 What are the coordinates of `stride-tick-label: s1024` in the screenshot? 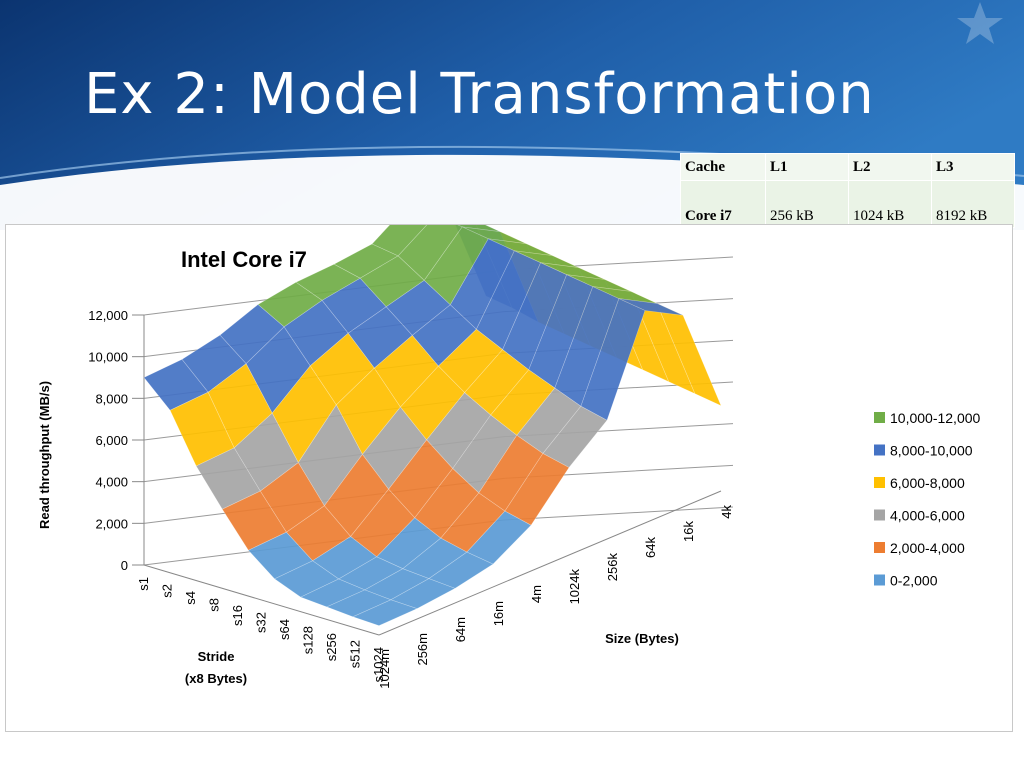 It's located at (378, 664).